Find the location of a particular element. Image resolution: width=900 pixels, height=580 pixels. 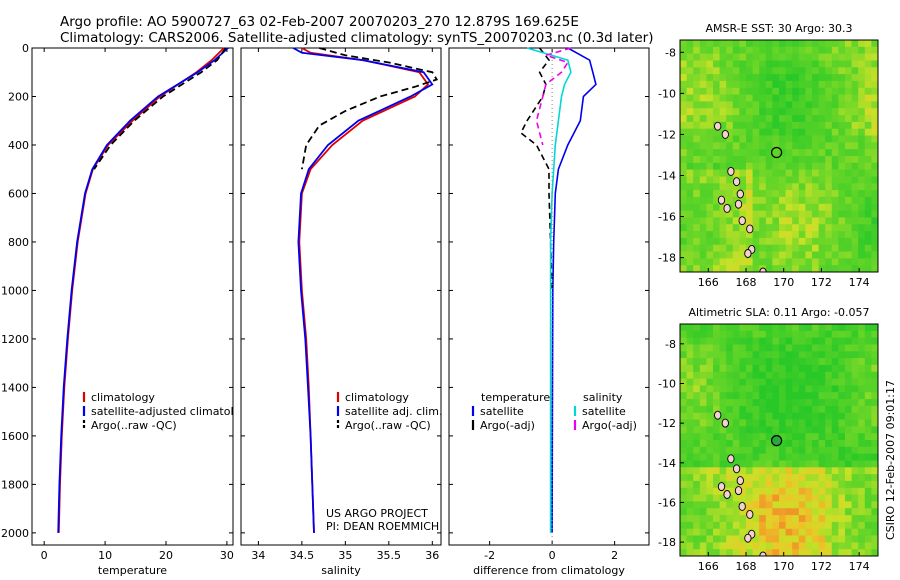

legend-entry: satellite is located at coordinates (604, 411).